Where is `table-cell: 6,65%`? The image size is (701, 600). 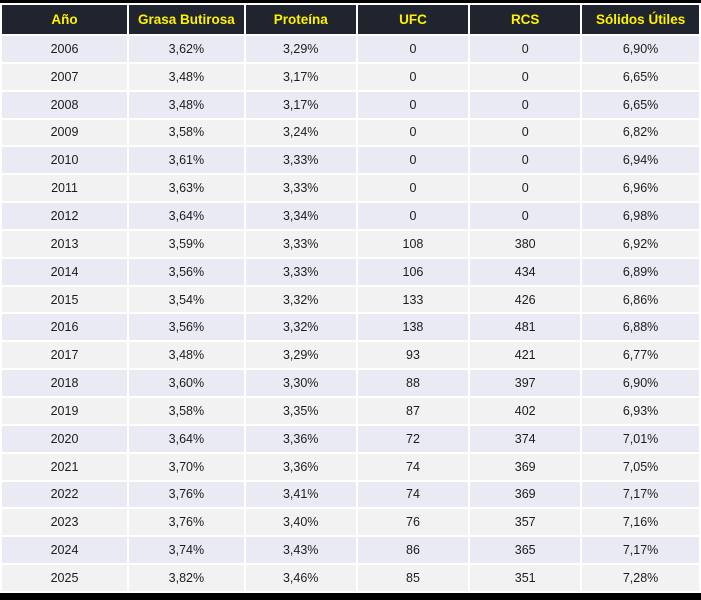
table-cell: 6,65% is located at coordinates (640, 76).